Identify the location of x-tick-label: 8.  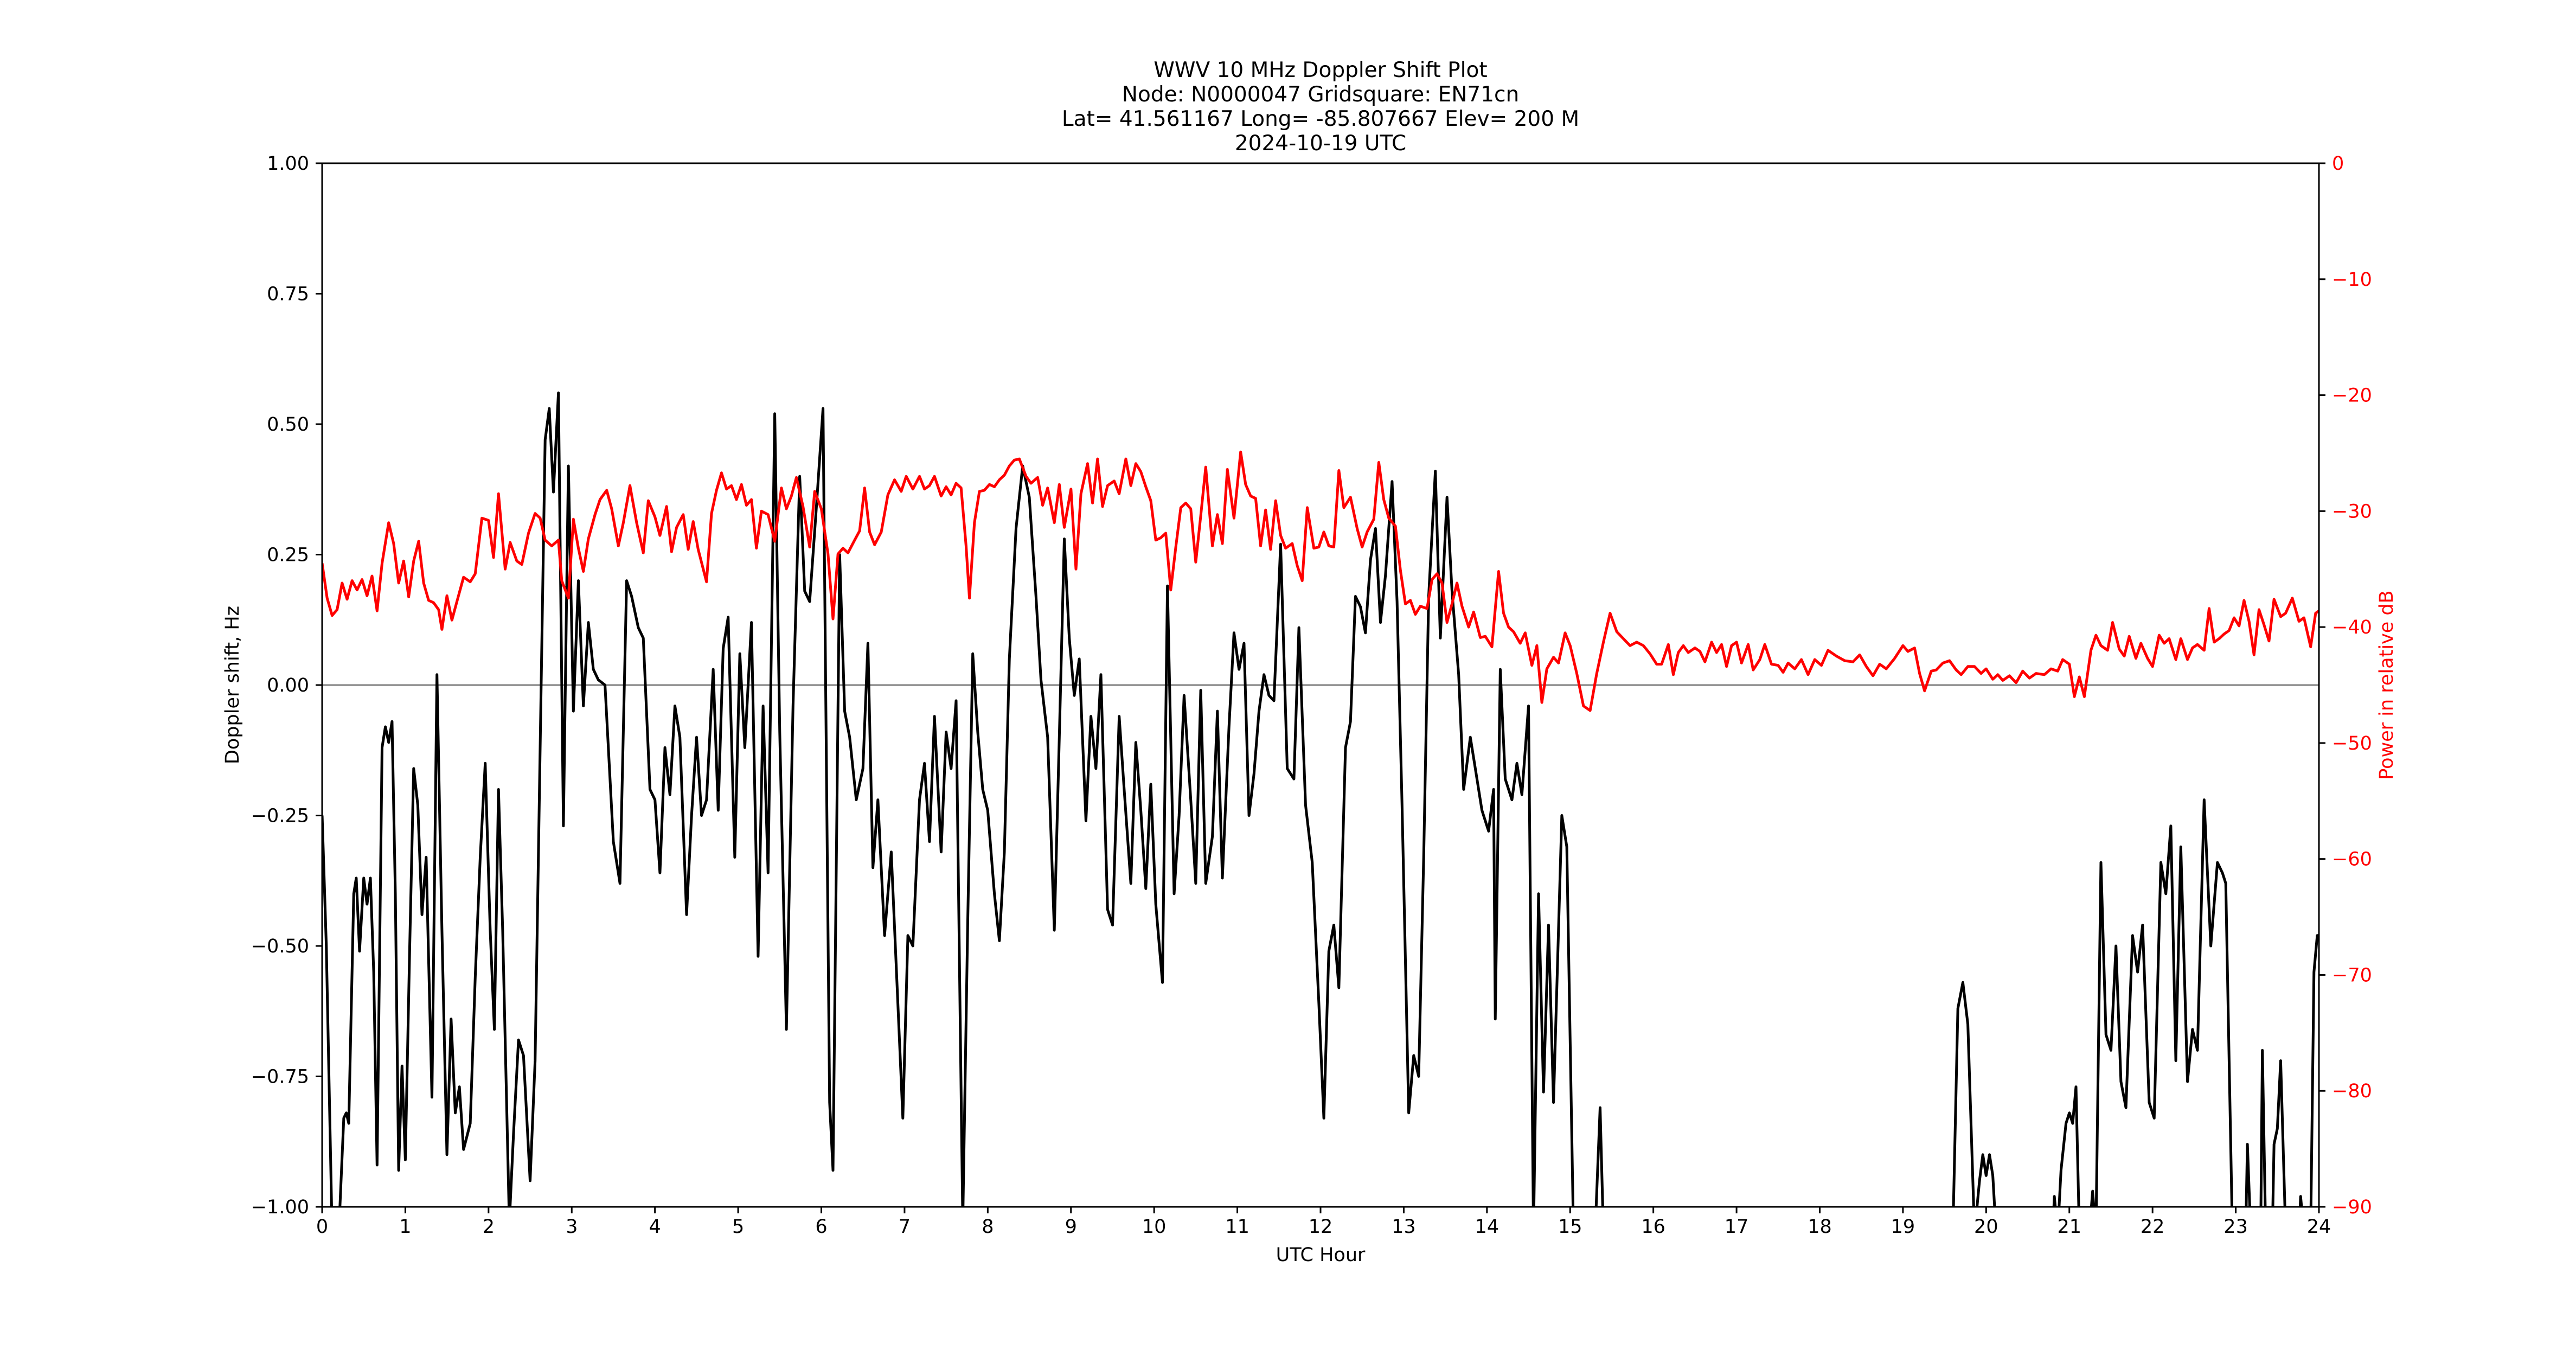
(988, 1227).